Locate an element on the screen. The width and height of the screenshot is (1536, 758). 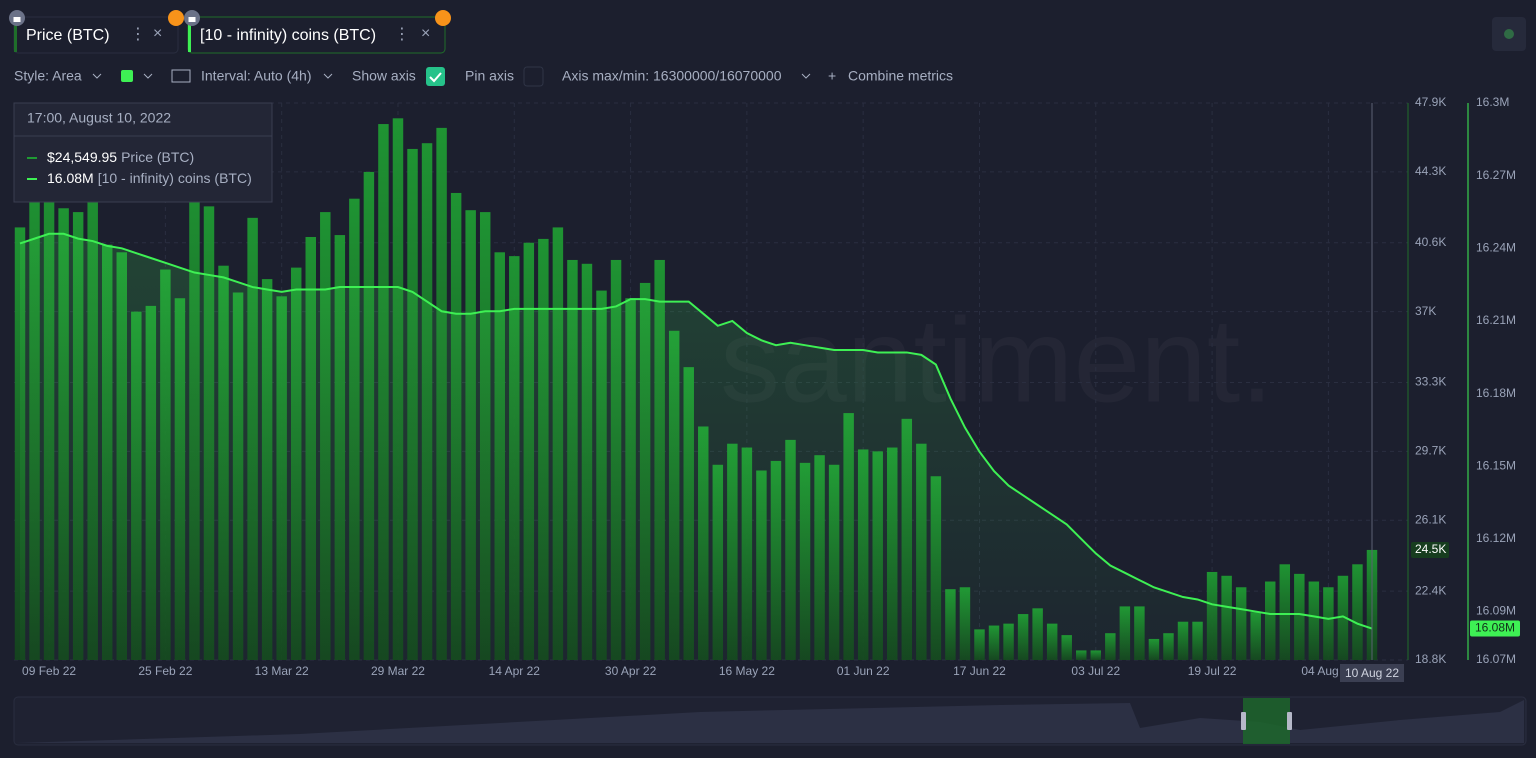
x-tick-label: 30 Apr 22 is located at coordinates (631, 671).